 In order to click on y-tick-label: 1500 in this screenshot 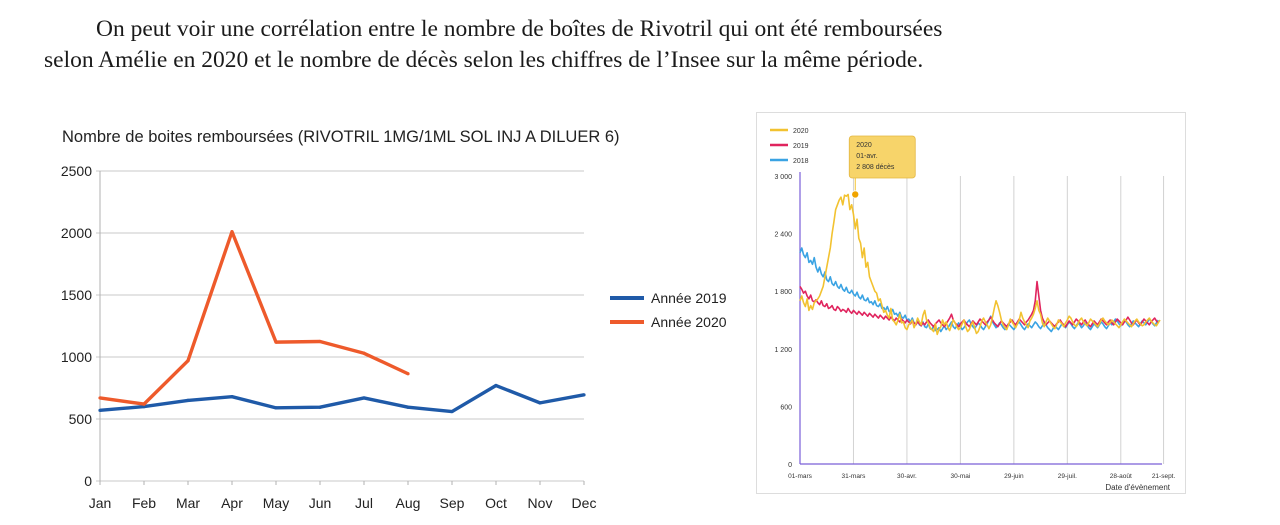, I will do `click(76, 295)`.